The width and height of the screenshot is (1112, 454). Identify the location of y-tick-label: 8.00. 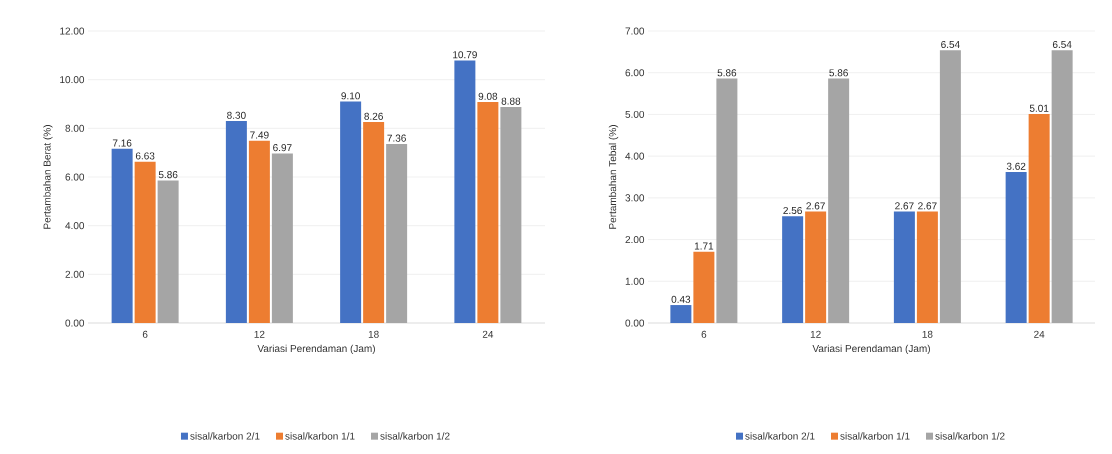
(75, 128).